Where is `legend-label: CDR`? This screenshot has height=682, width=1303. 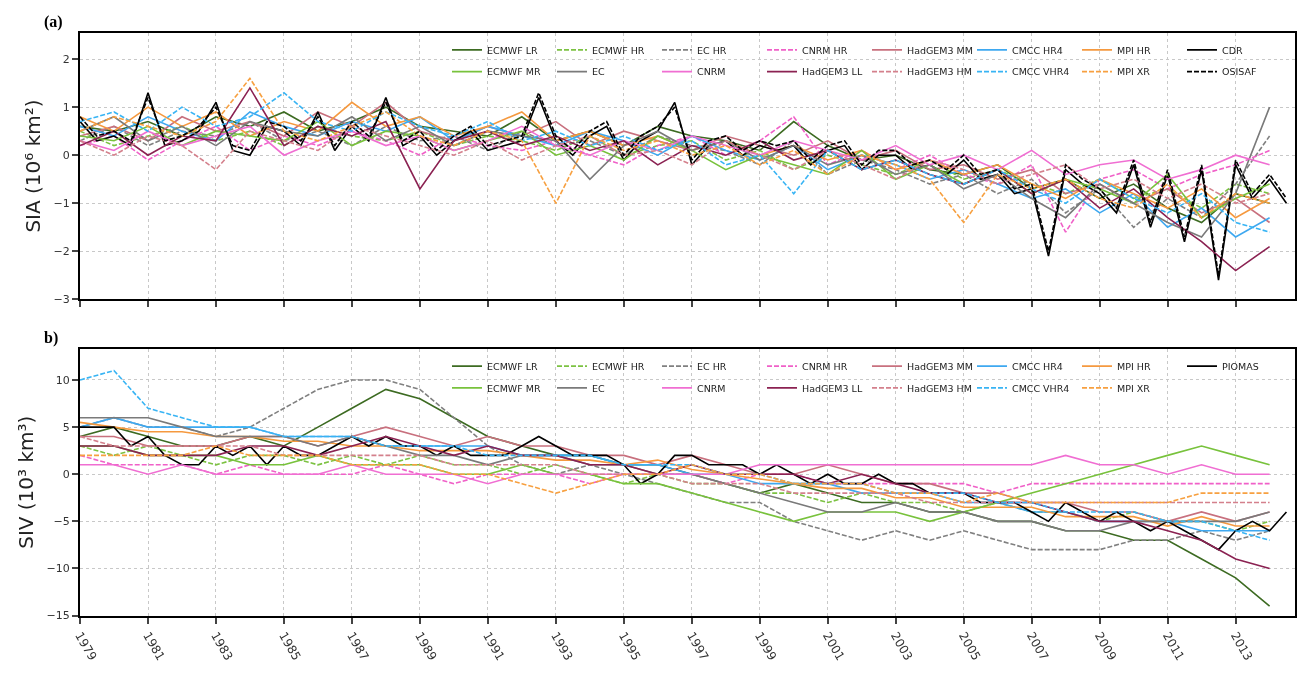 legend-label: CDR is located at coordinates (1232, 50).